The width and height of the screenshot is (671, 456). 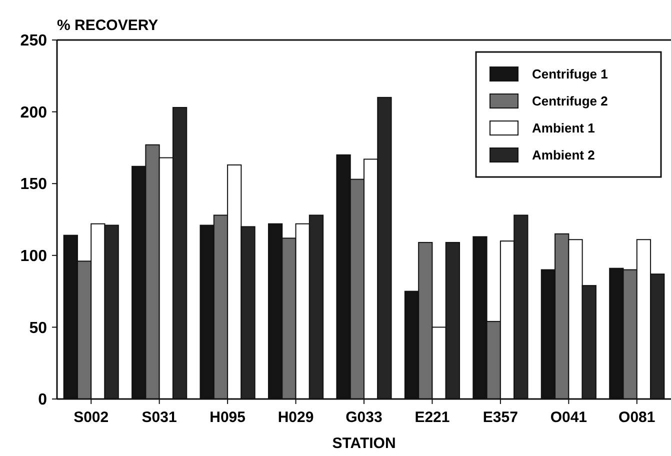 What do you see at coordinates (296, 417) in the screenshot?
I see `x-tick-label: H029` at bounding box center [296, 417].